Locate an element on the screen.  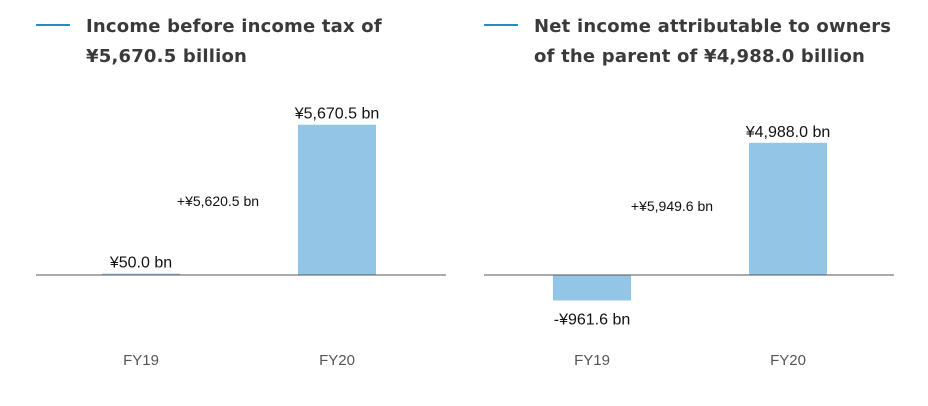
chart-title-line-1: Income before income tax of is located at coordinates (234, 26).